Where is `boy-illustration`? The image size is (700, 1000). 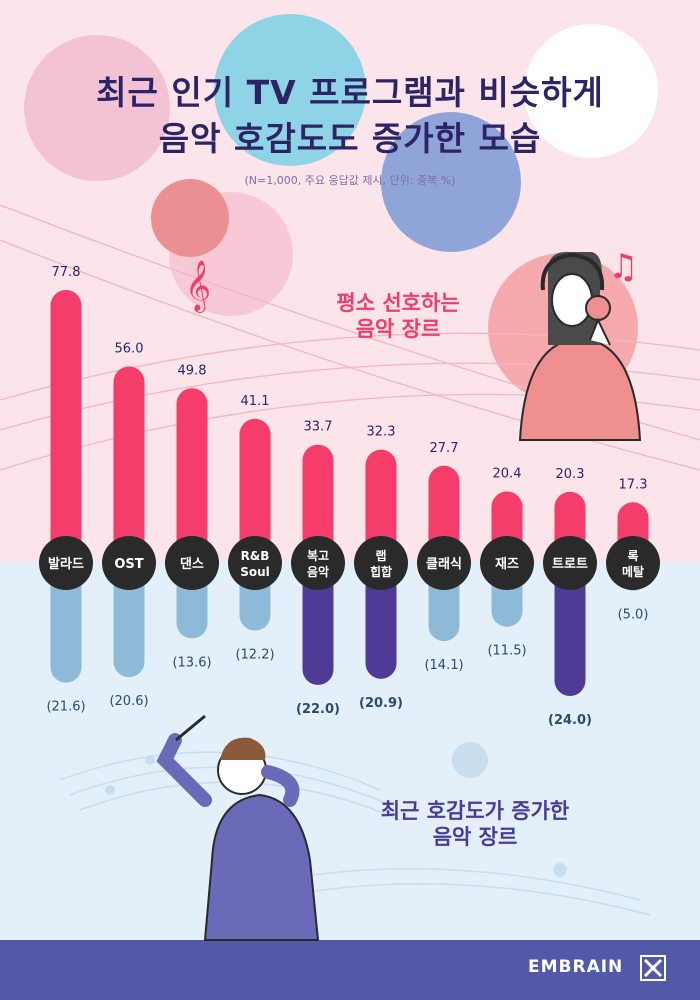
boy-illustration is located at coordinates (238, 827).